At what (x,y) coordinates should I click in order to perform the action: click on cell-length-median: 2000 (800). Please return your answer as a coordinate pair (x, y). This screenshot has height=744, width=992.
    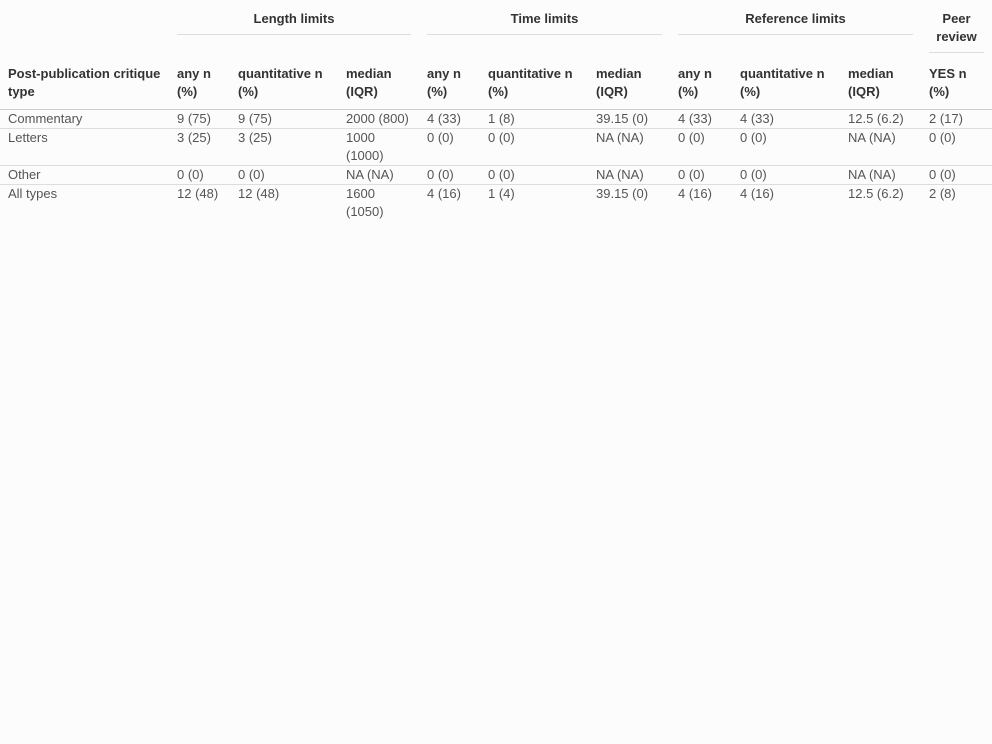
    Looking at the image, I should click on (378, 119).